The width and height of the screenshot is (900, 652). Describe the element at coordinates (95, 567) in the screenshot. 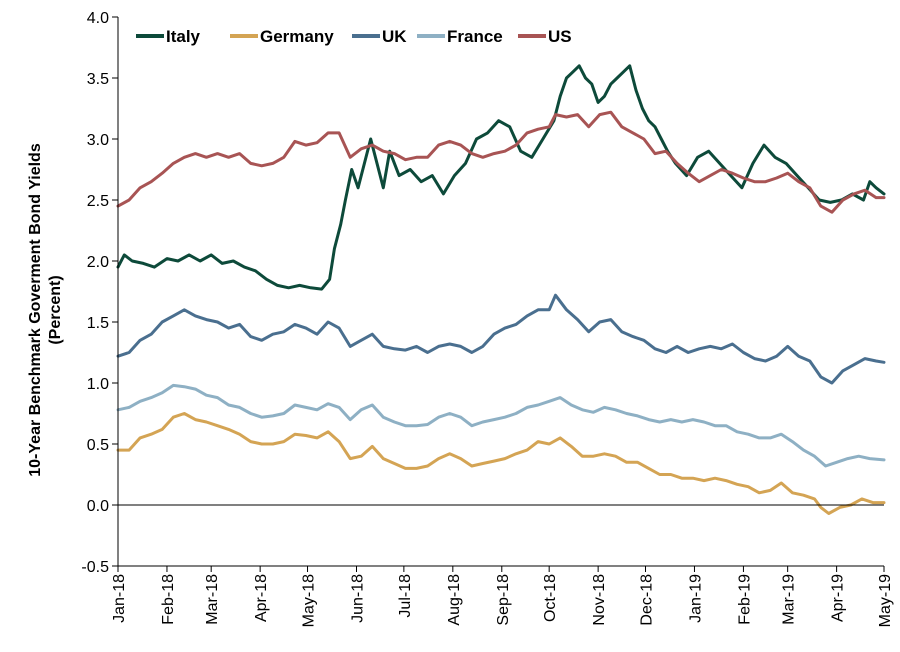

I see `y-tick-label: -0.5` at that location.